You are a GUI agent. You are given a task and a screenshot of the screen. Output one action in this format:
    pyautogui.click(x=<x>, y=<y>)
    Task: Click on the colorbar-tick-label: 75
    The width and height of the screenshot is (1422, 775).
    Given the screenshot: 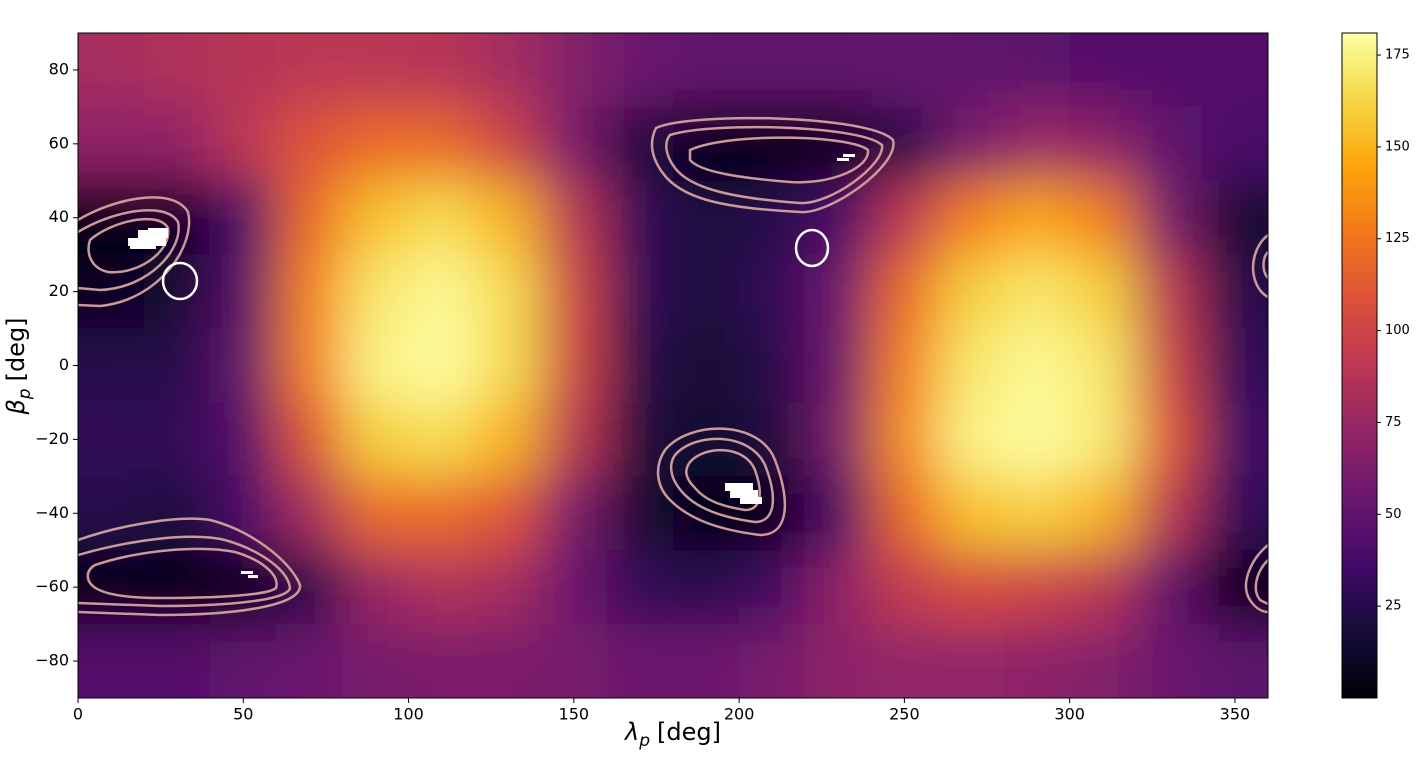 What is the action you would take?
    pyautogui.click(x=1393, y=422)
    